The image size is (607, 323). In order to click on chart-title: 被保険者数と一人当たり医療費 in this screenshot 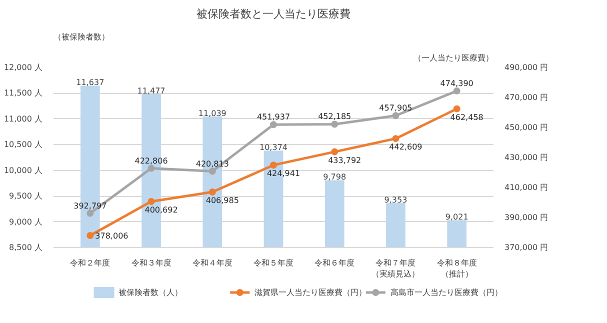, I will do `click(273, 14)`.